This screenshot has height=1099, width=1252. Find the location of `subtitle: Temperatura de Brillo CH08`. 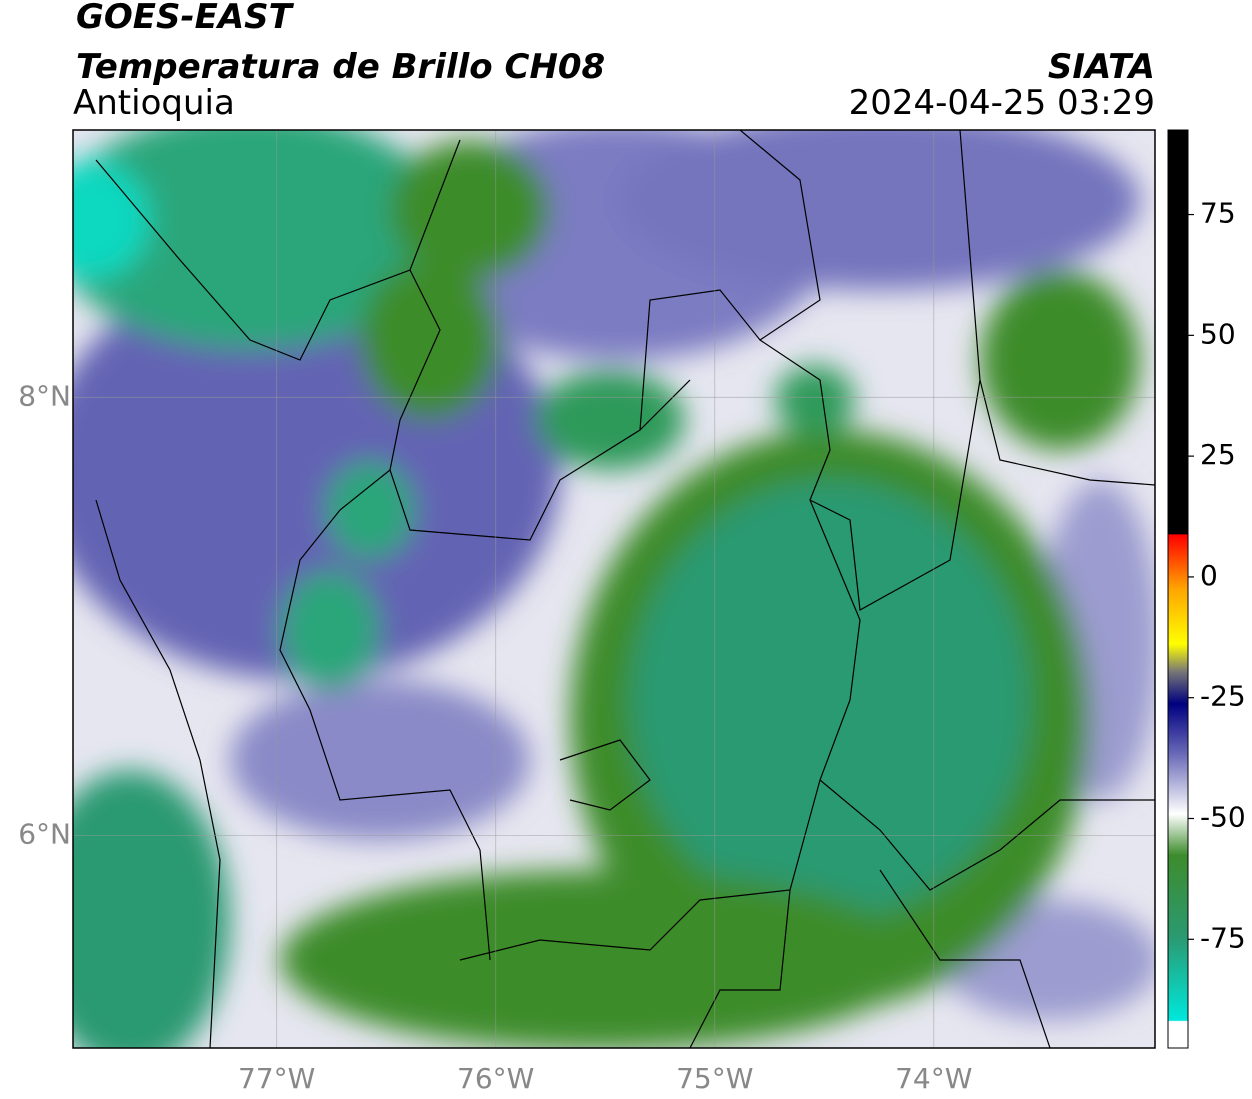

subtitle: Temperatura de Brillo CH08 is located at coordinates (340, 67).